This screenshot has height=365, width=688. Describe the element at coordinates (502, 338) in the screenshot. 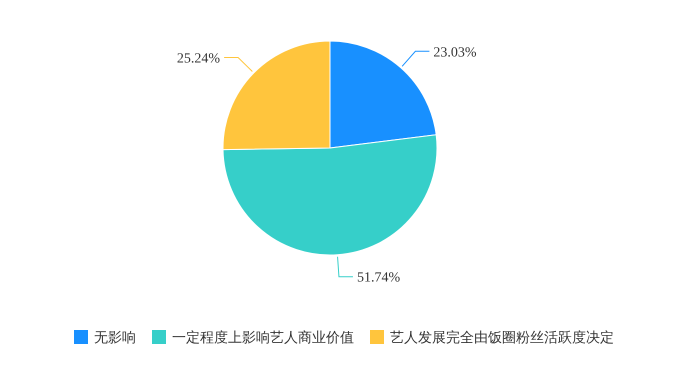

I see `legend-label: 艺人发展完全由饭圈粉丝活跃度决定` at that location.